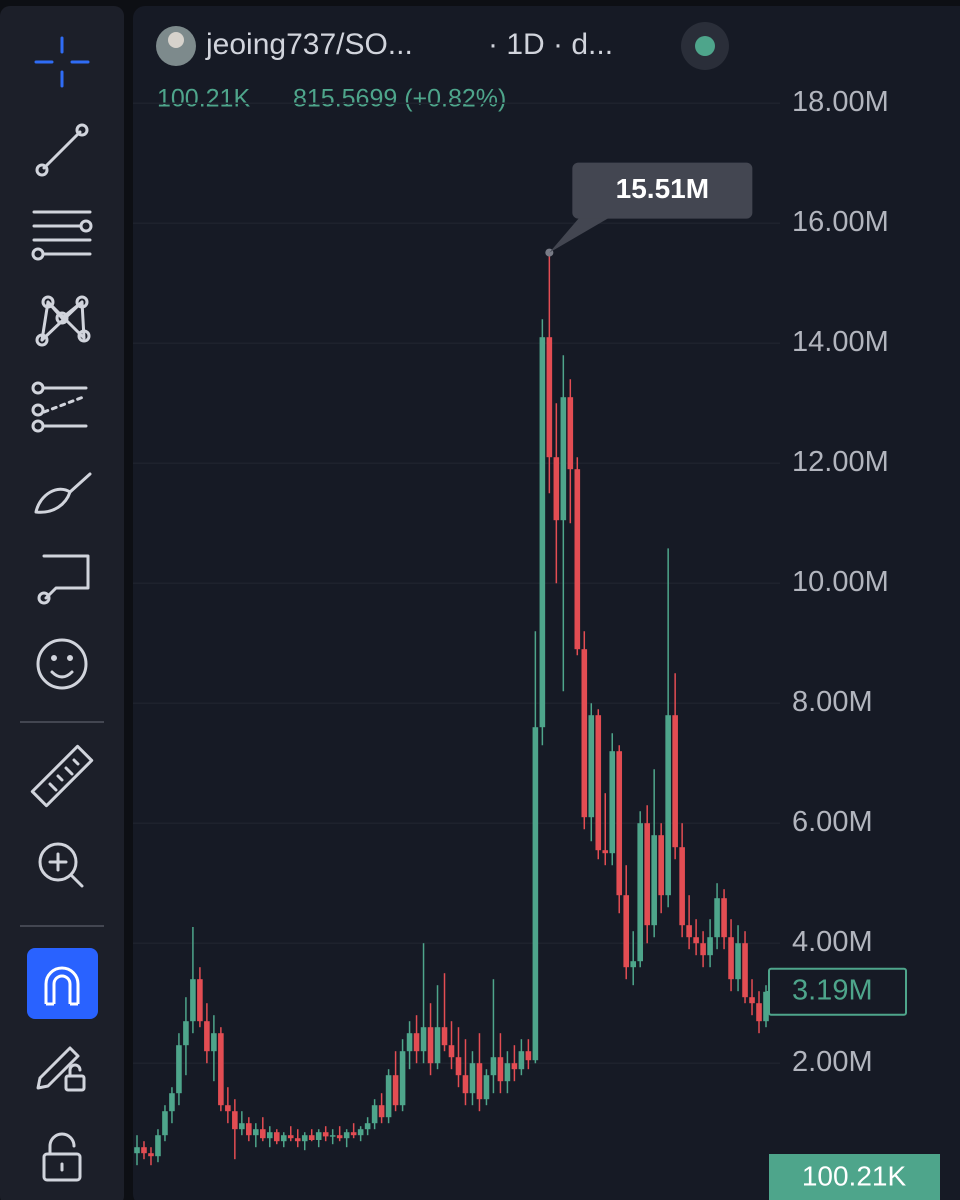 The width and height of the screenshot is (960, 1200). What do you see at coordinates (840, 102) in the screenshot?
I see `y-tick-label: 18.00M` at bounding box center [840, 102].